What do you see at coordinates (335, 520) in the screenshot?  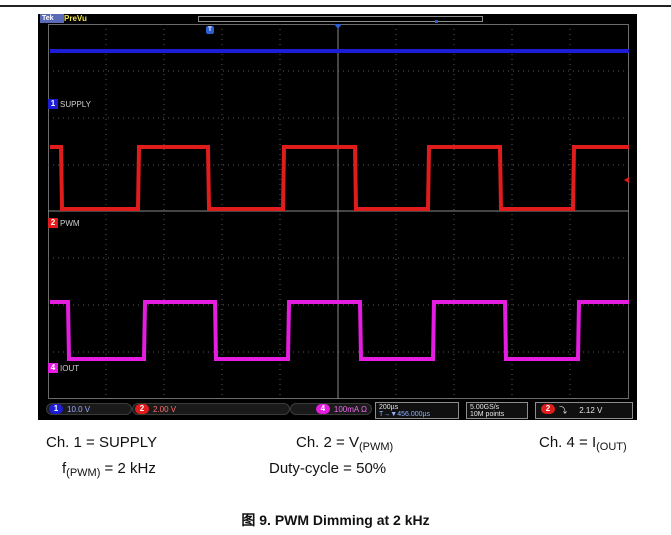 I see `figure-title: 图 9. PWM Dimming at 2 kHz` at bounding box center [335, 520].